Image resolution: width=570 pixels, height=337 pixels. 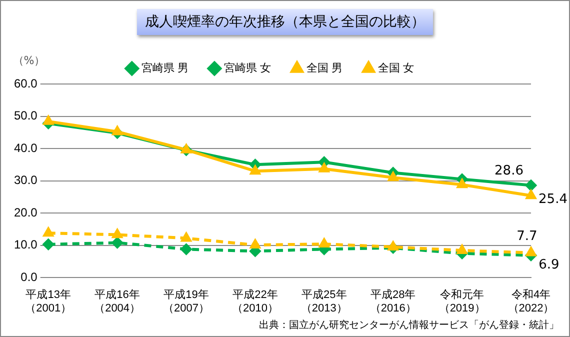 I want to click on x-tick-label: 平成13年（2001）, so click(x=48, y=301).